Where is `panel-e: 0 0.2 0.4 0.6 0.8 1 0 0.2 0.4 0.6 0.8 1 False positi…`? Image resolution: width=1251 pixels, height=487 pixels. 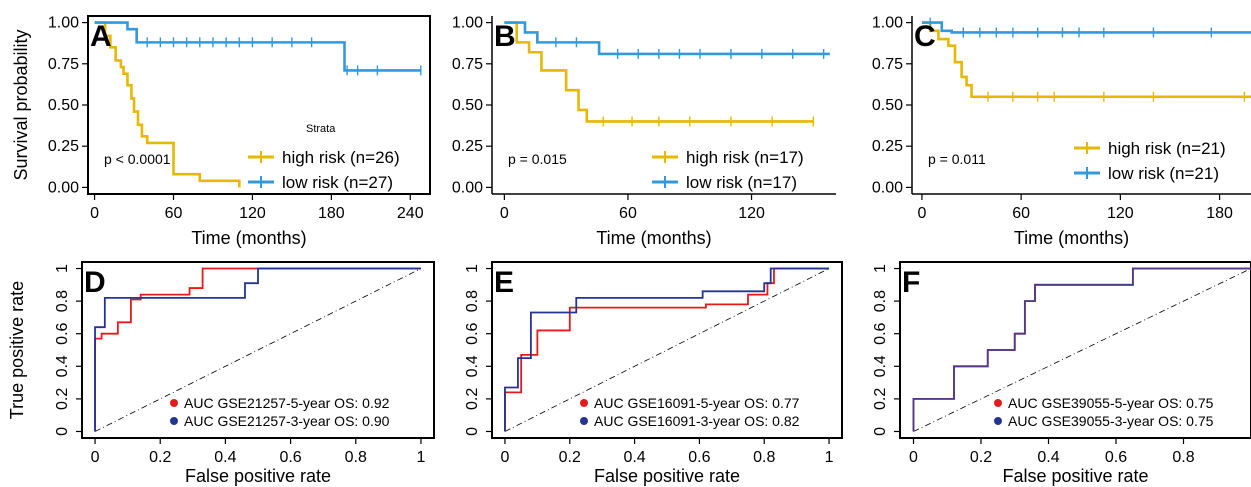 panel-e: 0 0.2 0.4 0.6 0.8 1 0 0.2 0.4 0.6 0.8 1 False positi… is located at coordinates (653, 373).